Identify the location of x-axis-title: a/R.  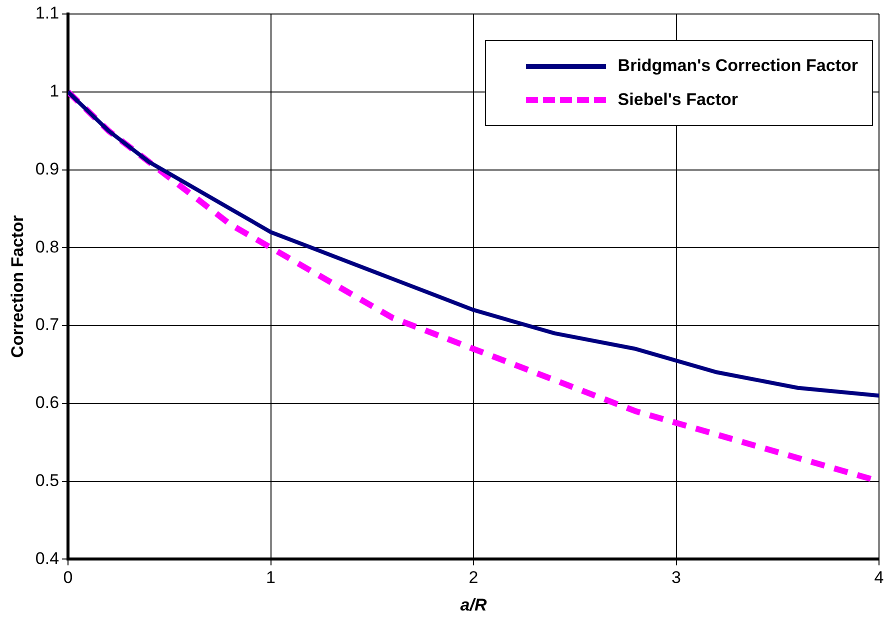
(474, 604).